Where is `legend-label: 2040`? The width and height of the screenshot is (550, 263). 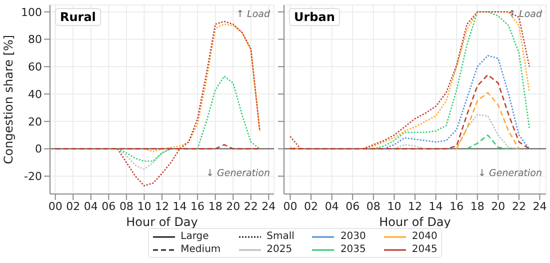
legend-label: 2040 is located at coordinates (425, 236).